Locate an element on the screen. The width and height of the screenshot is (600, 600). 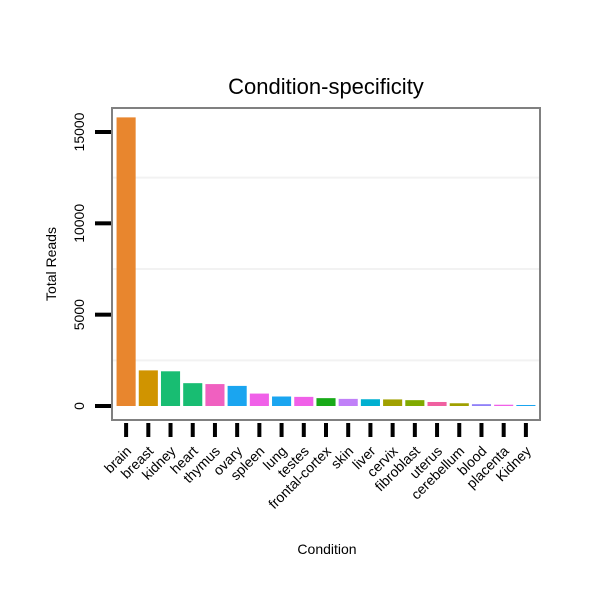
chart-title: Condition-specificity is located at coordinates (326, 86).